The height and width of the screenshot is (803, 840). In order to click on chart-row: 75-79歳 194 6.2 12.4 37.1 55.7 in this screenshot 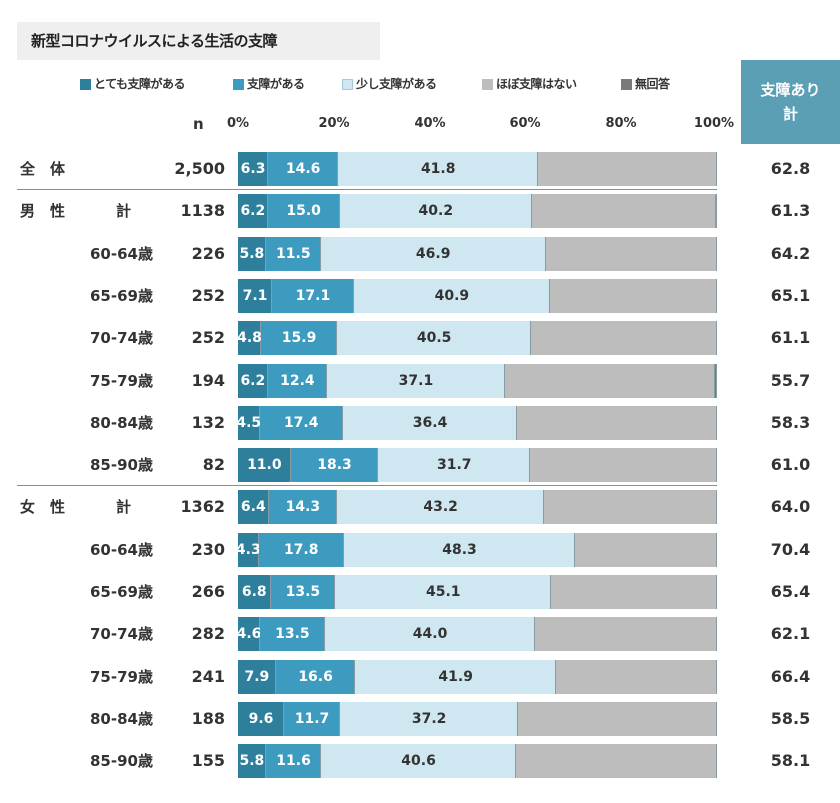, I will do `click(420, 385)`.